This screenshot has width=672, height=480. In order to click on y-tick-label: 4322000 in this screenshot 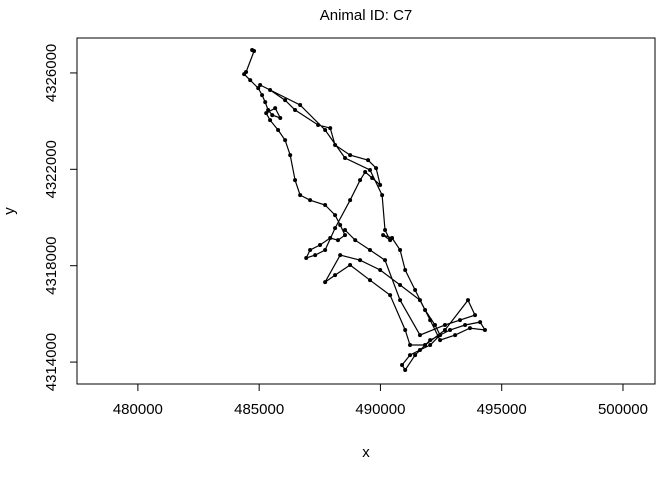, I will do `click(51, 169)`.